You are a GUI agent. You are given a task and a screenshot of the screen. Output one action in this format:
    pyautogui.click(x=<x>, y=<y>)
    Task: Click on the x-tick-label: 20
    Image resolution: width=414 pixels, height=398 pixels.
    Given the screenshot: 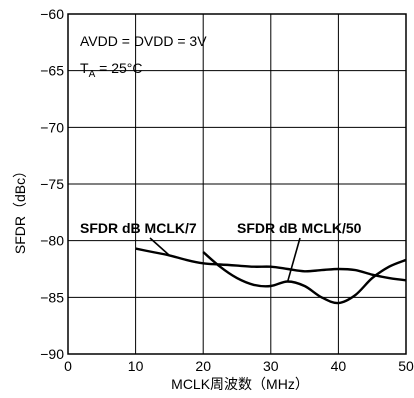 What is the action you would take?
    pyautogui.click(x=203, y=366)
    